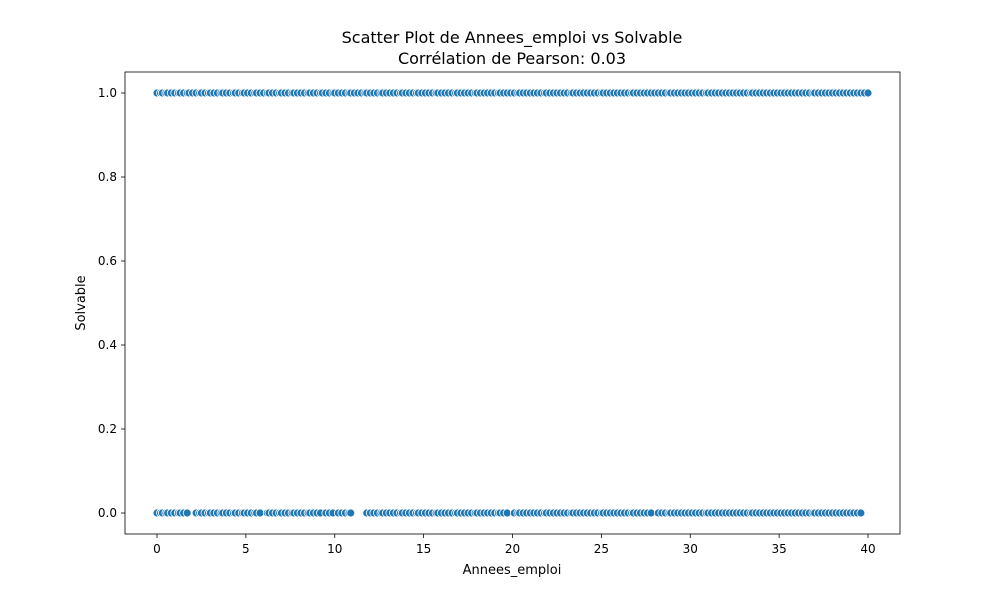  I want to click on x-axis-label: Annees_emploi, so click(512, 570).